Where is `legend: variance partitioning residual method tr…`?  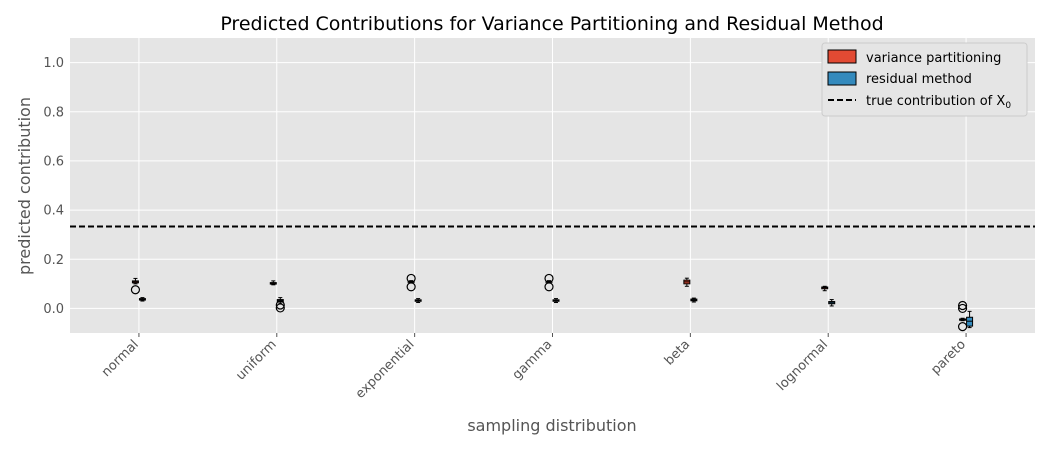
legend: variance partitioning residual method tr… is located at coordinates (924, 79).